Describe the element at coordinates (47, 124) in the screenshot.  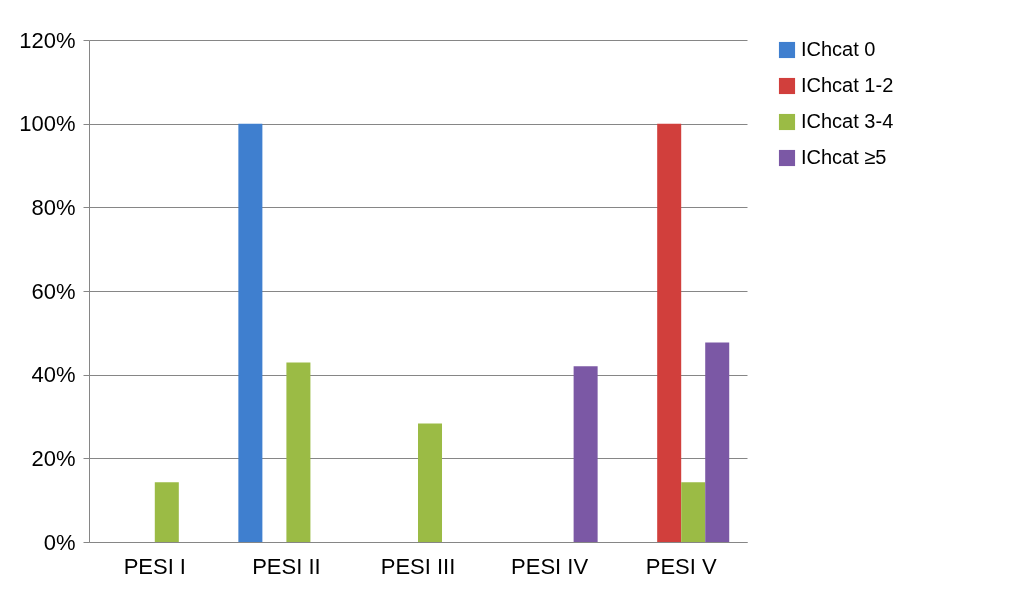
I see `y-tick-label: 100%` at that location.